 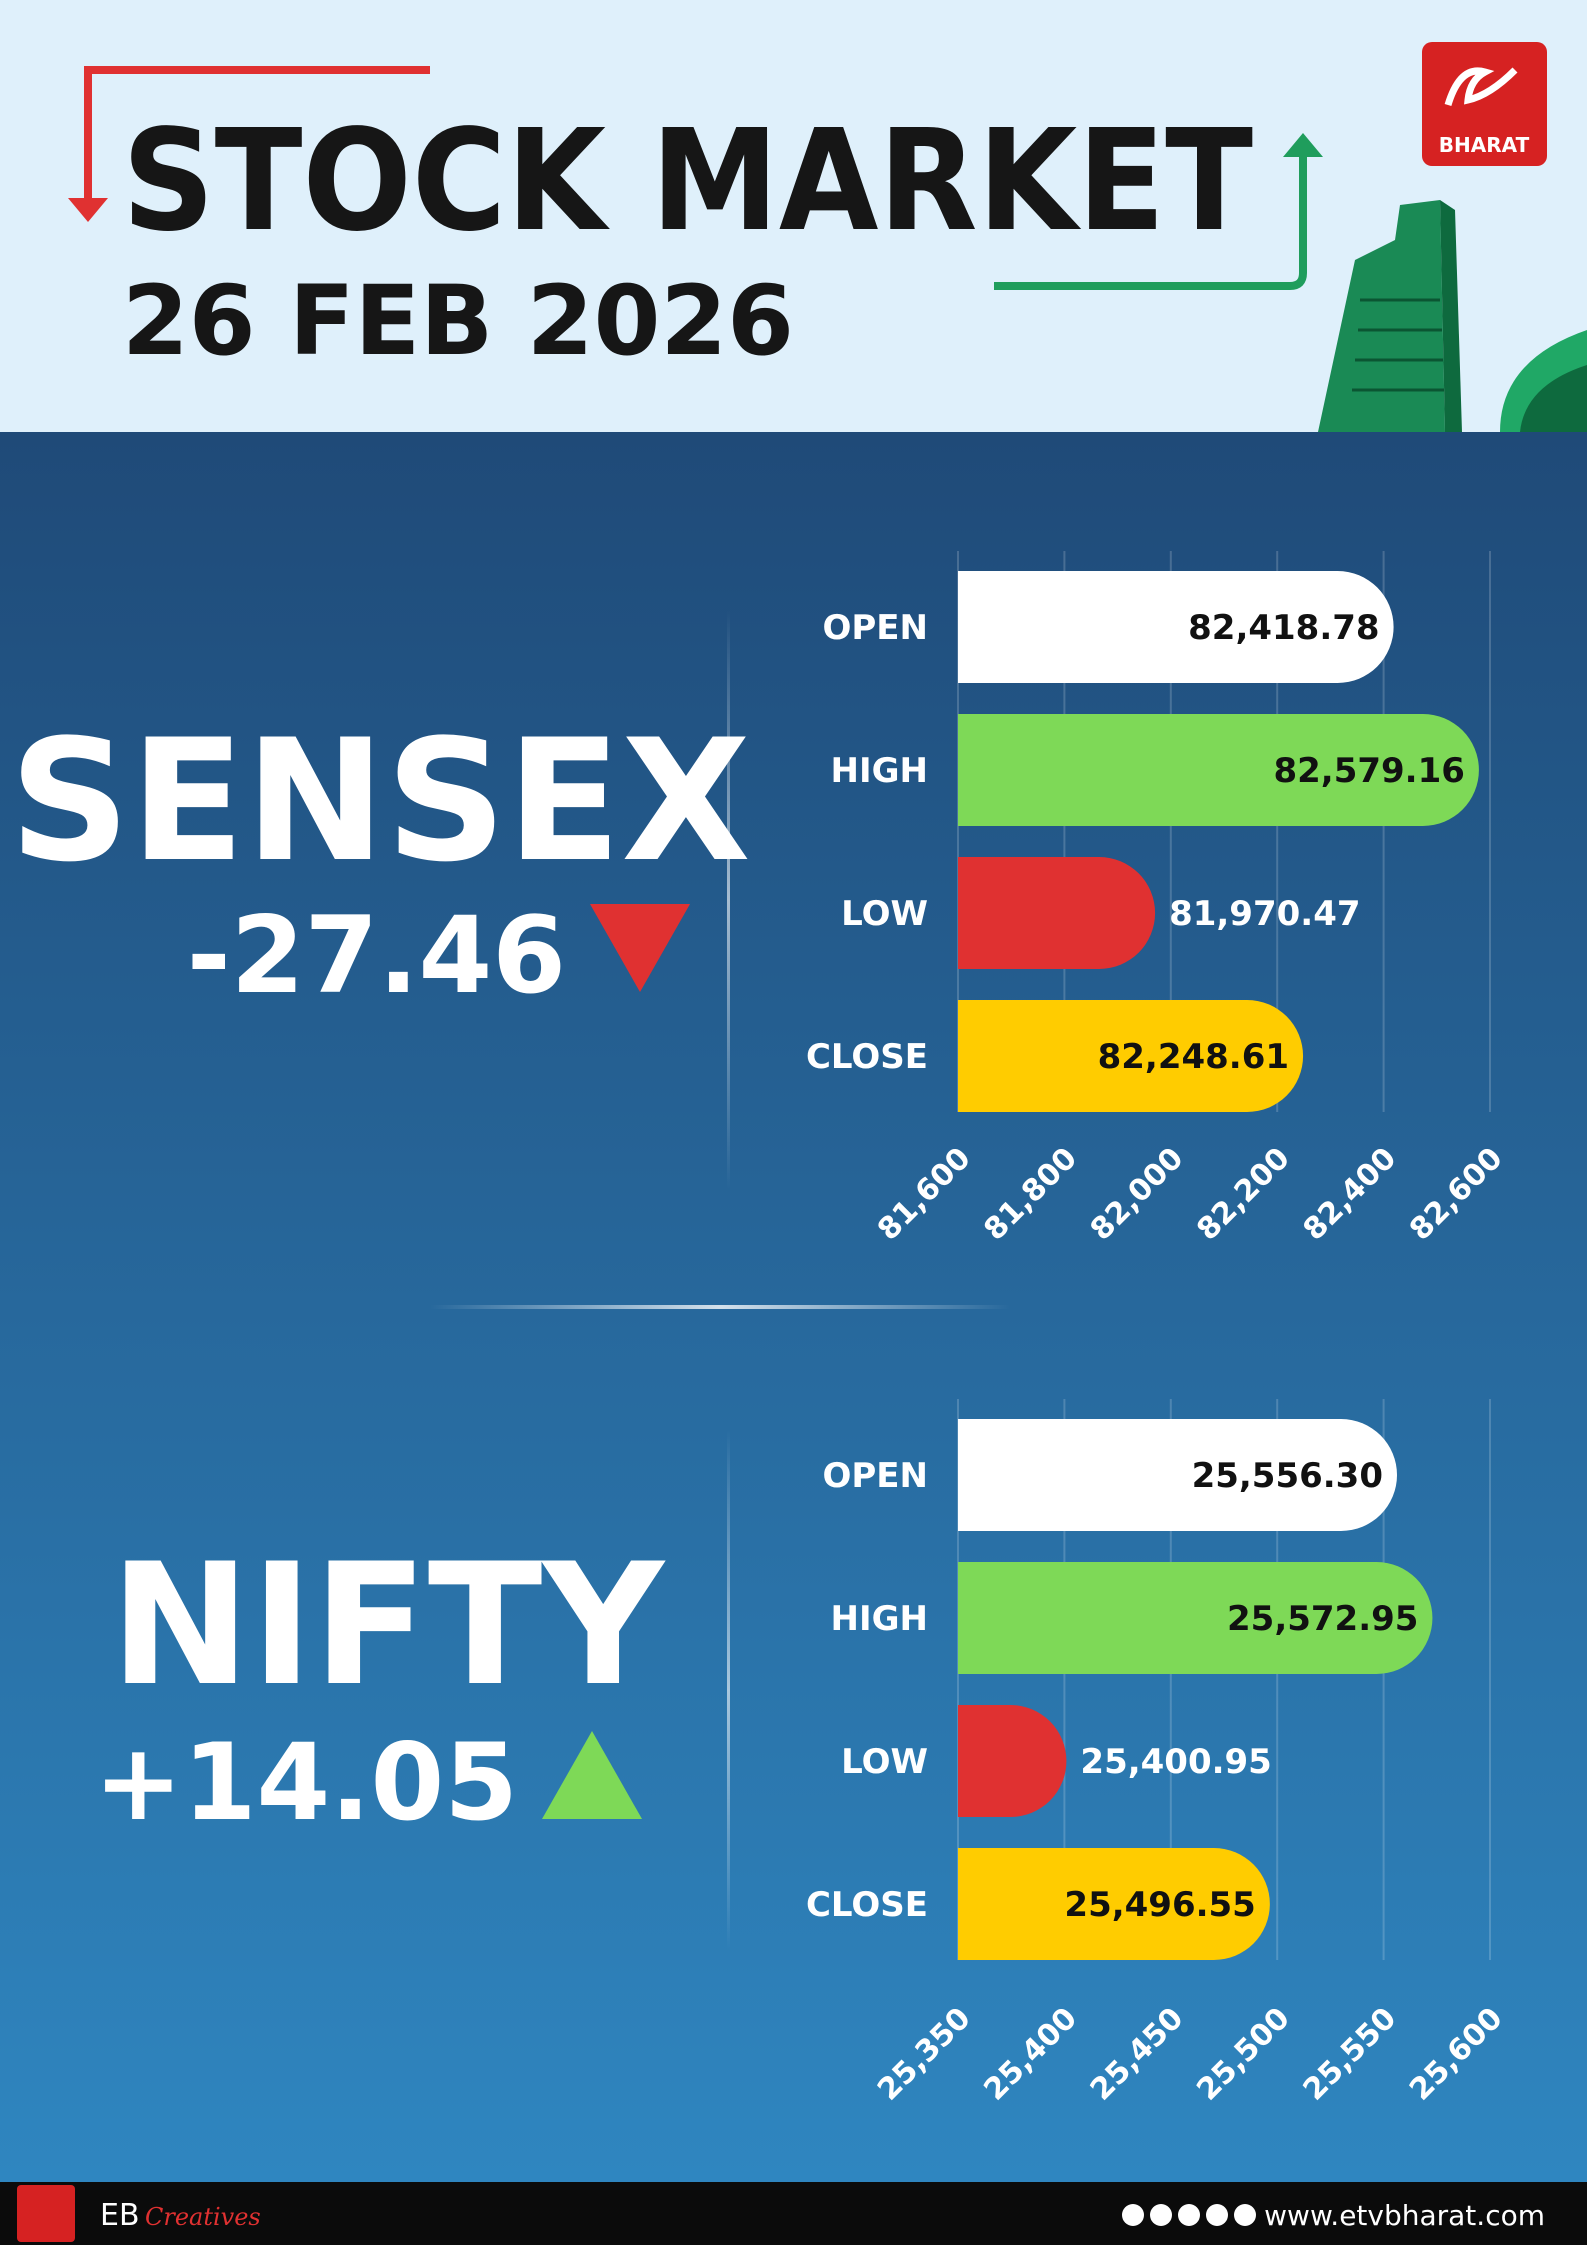 What do you see at coordinates (1264, 914) in the screenshot?
I see `value-label: 81,970.47` at bounding box center [1264, 914].